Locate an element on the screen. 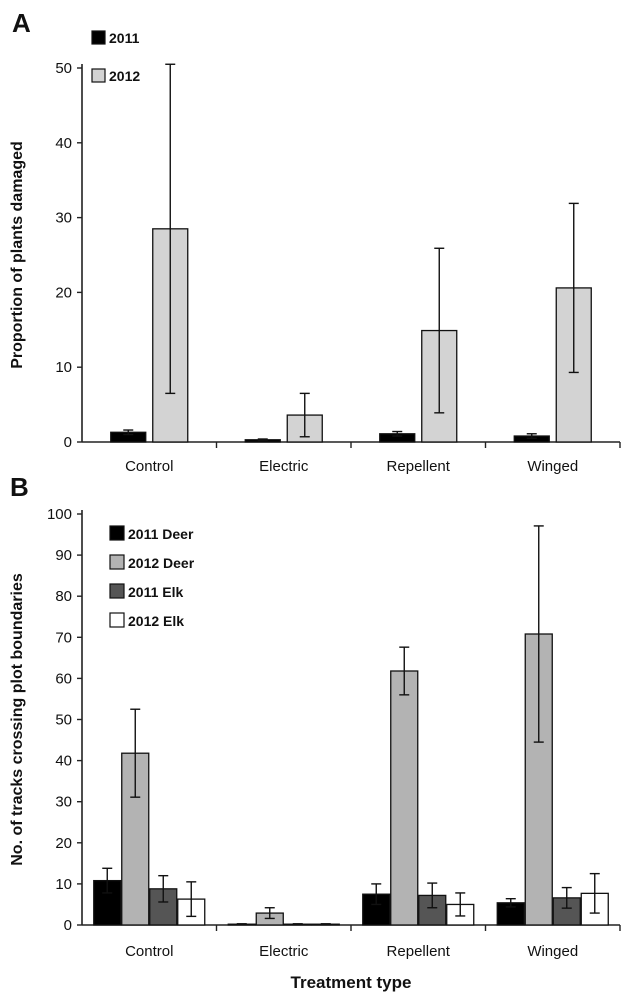 The image size is (628, 996). panel-b-legend-label: 2012 Deer is located at coordinates (161, 563).